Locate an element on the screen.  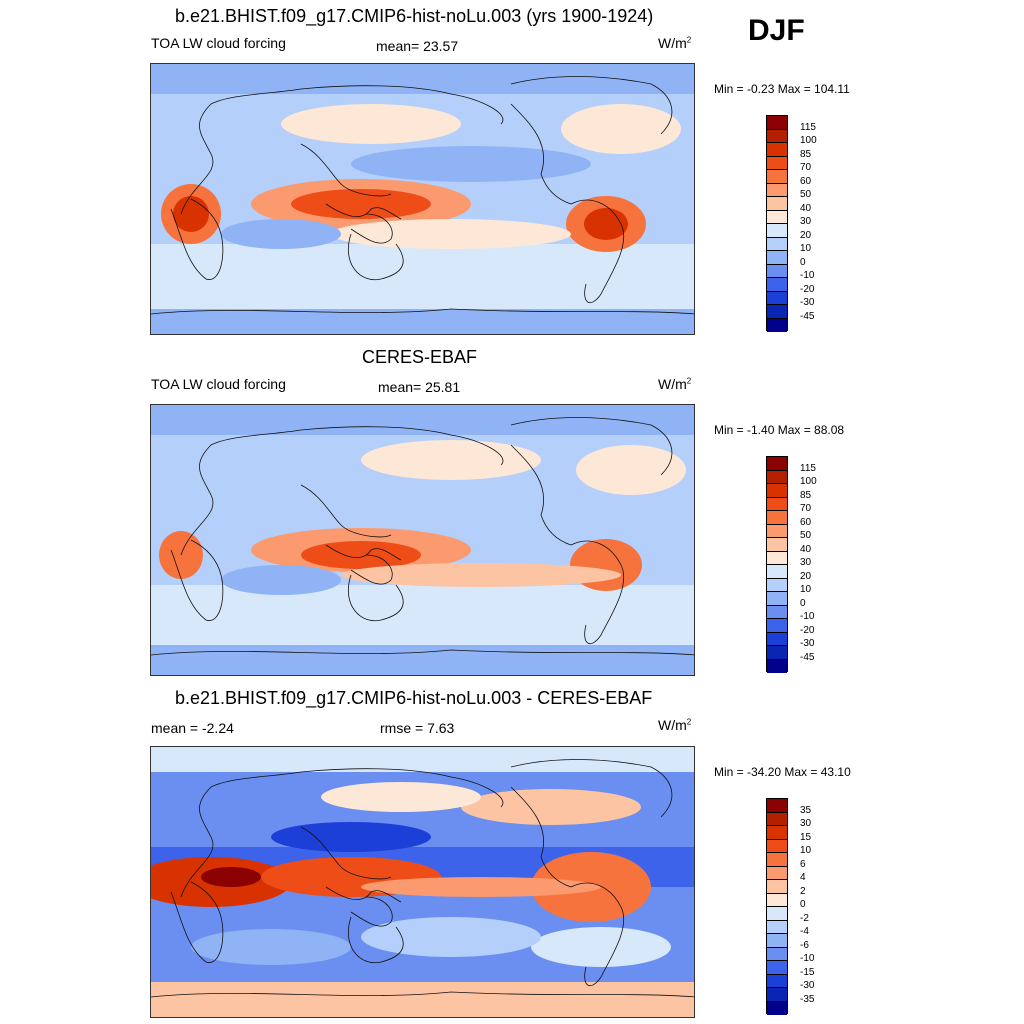
min-max-label: Min = -1.40 Max = 88.08 is located at coordinates (779, 430).